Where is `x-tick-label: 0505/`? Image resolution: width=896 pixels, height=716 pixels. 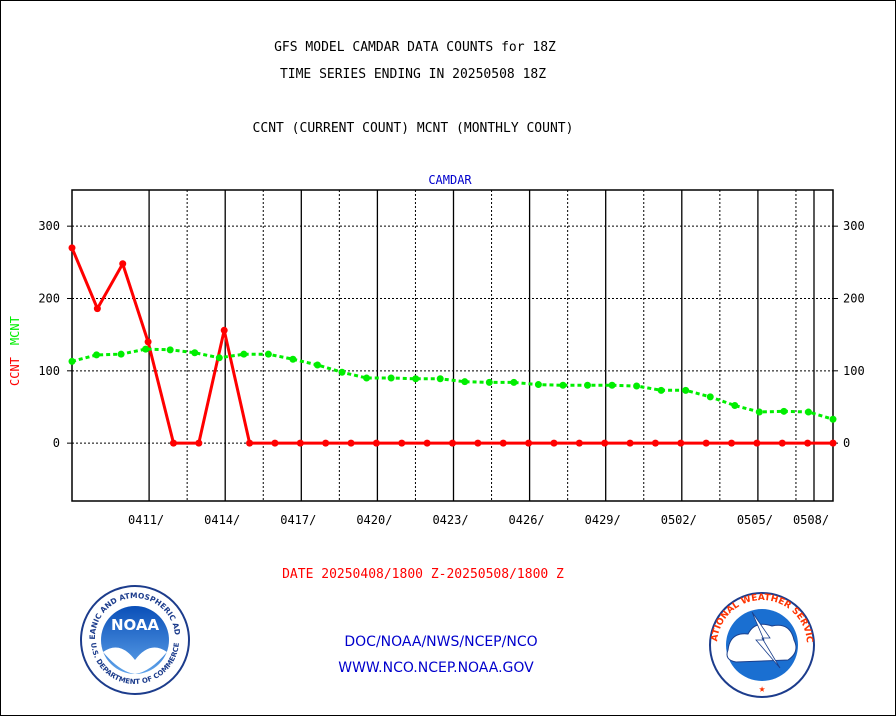
x-tick-label: 0505/ is located at coordinates (755, 520).